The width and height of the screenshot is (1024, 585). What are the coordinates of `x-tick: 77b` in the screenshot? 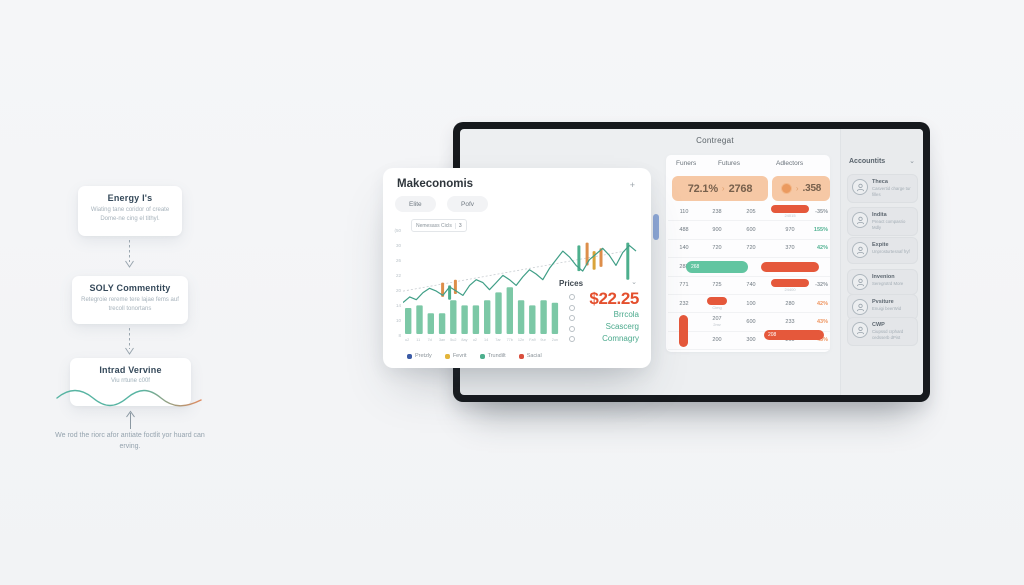 It's located at (509, 340).